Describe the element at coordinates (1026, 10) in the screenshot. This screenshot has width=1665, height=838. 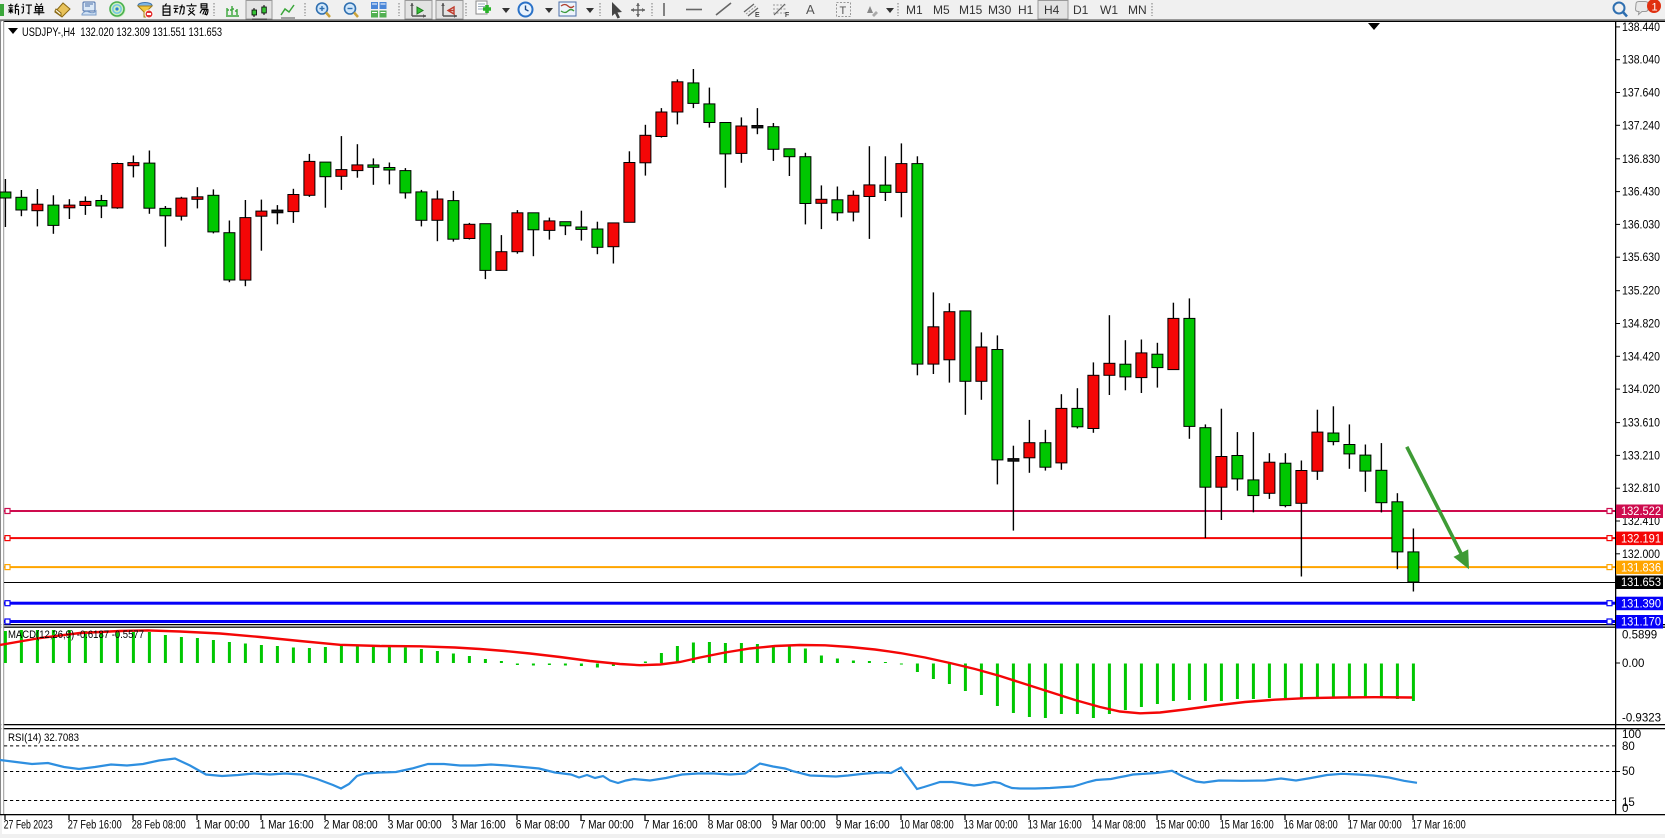
I see `svg-text: H1` at that location.